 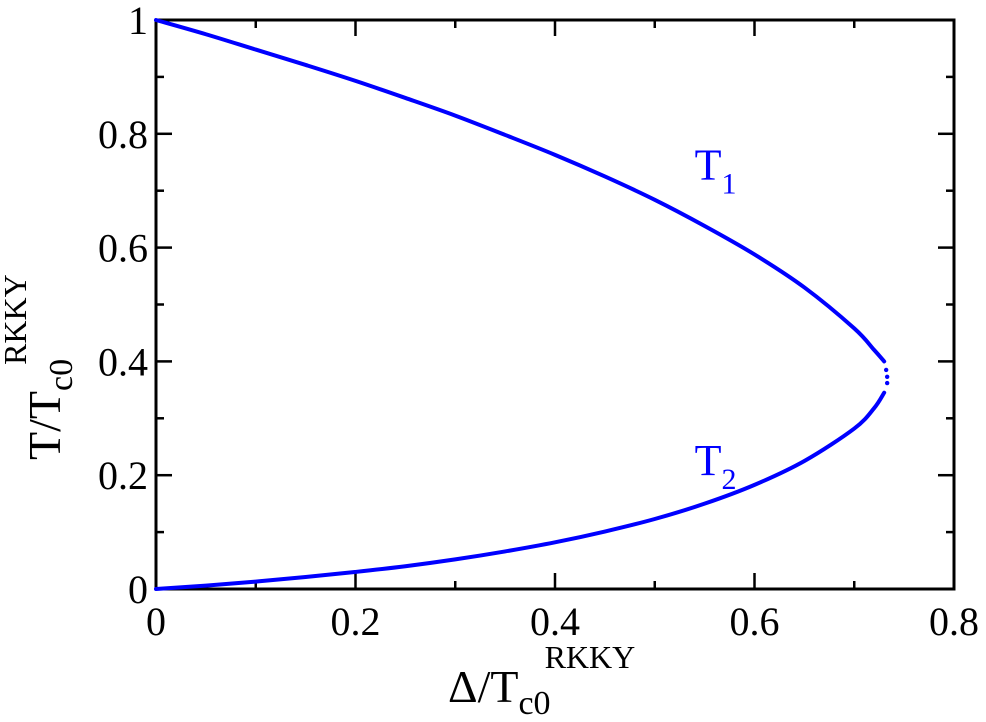 I want to click on y-tick-label: 0.4, so click(x=123, y=361).